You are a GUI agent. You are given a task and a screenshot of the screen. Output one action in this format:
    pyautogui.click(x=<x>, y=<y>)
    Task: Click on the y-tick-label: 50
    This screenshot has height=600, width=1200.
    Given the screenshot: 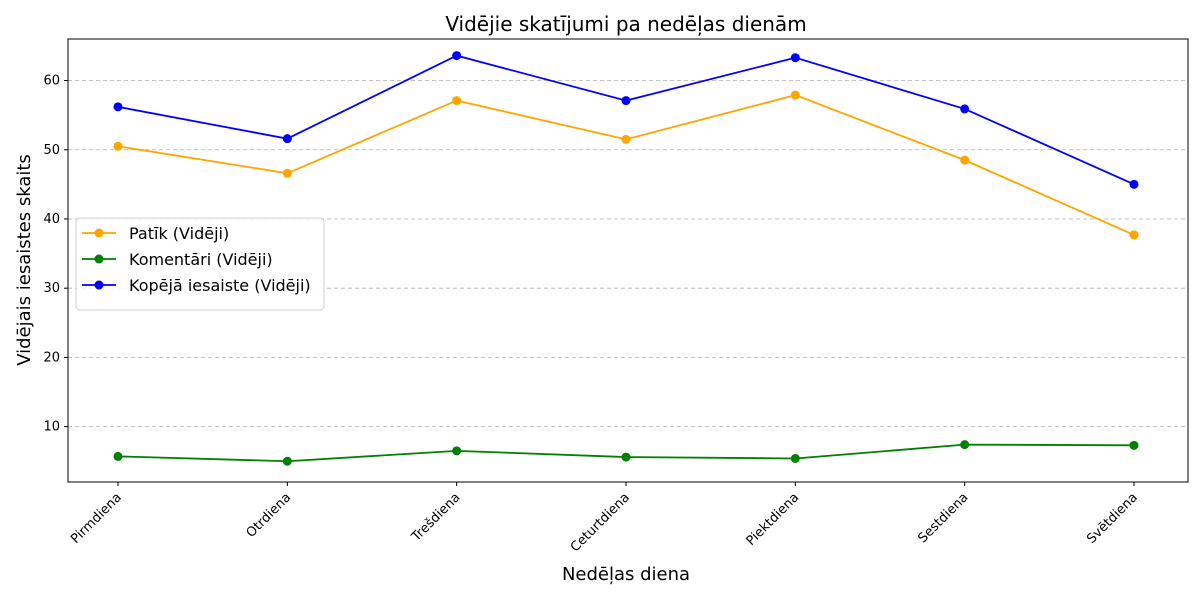 What is the action you would take?
    pyautogui.click(x=51, y=150)
    